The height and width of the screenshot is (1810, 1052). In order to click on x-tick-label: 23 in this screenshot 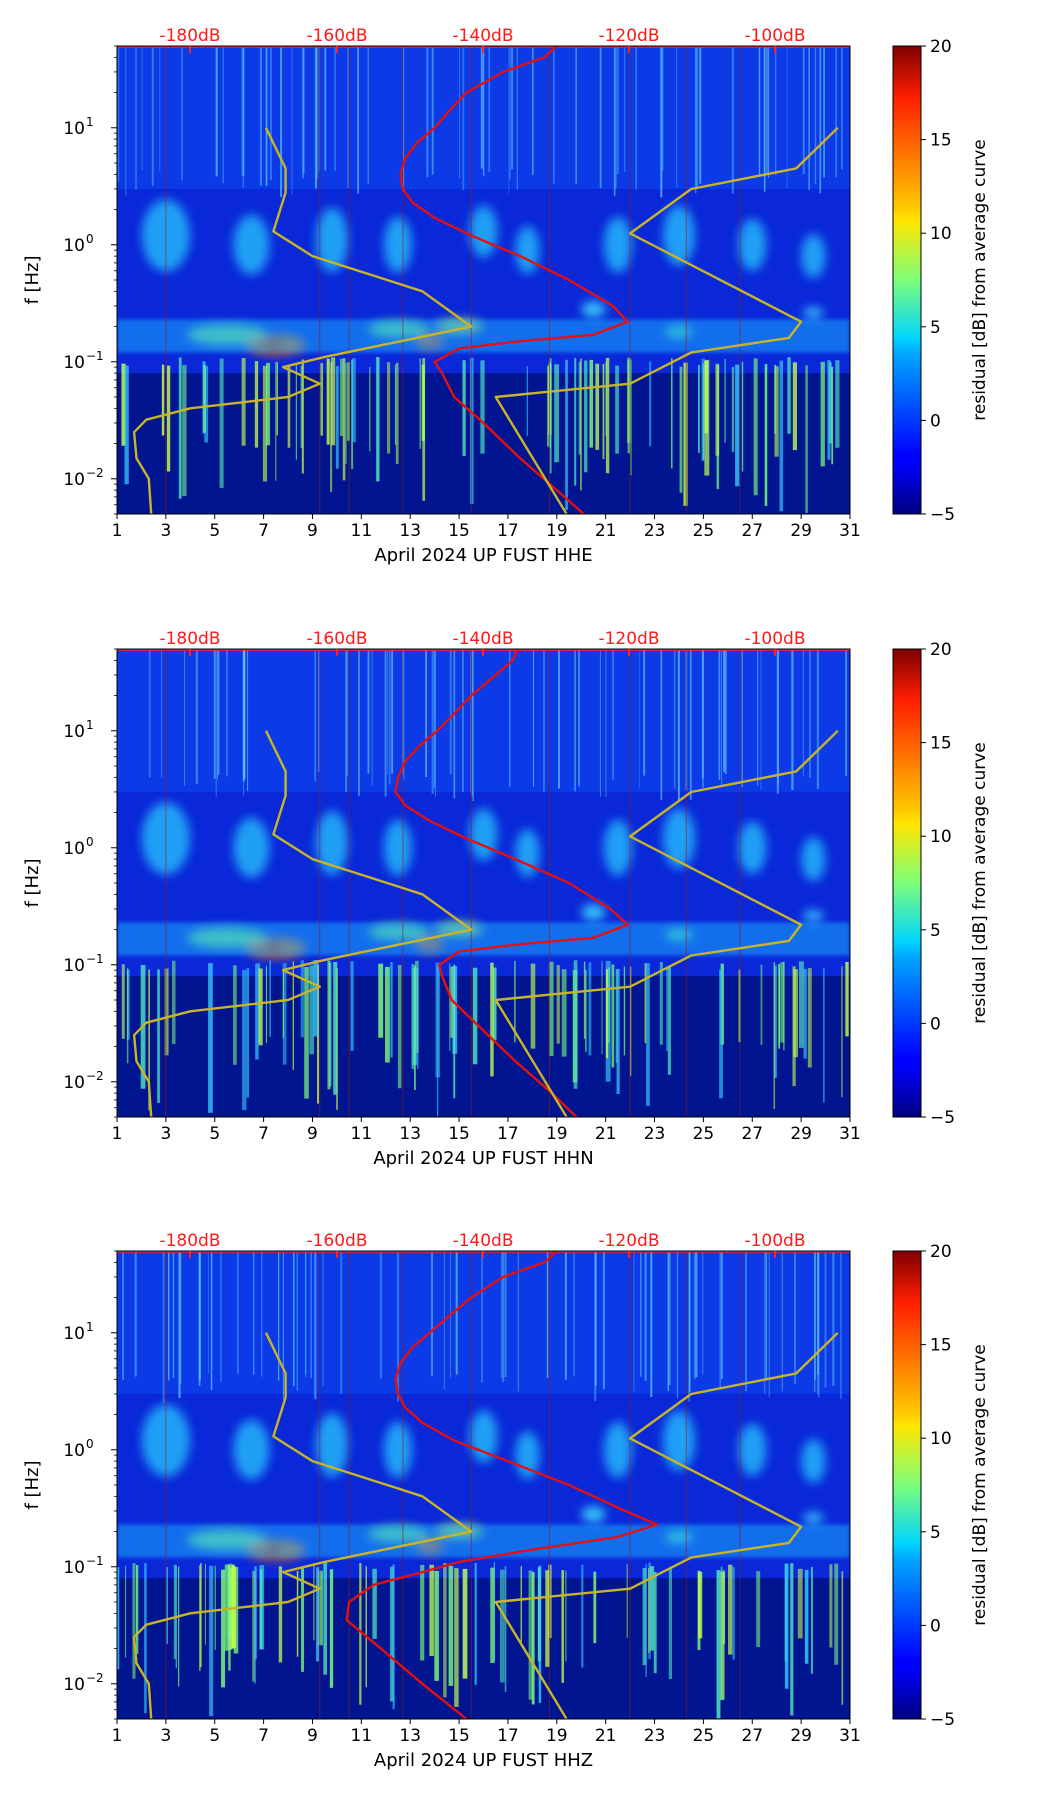, I will do `click(655, 531)`.